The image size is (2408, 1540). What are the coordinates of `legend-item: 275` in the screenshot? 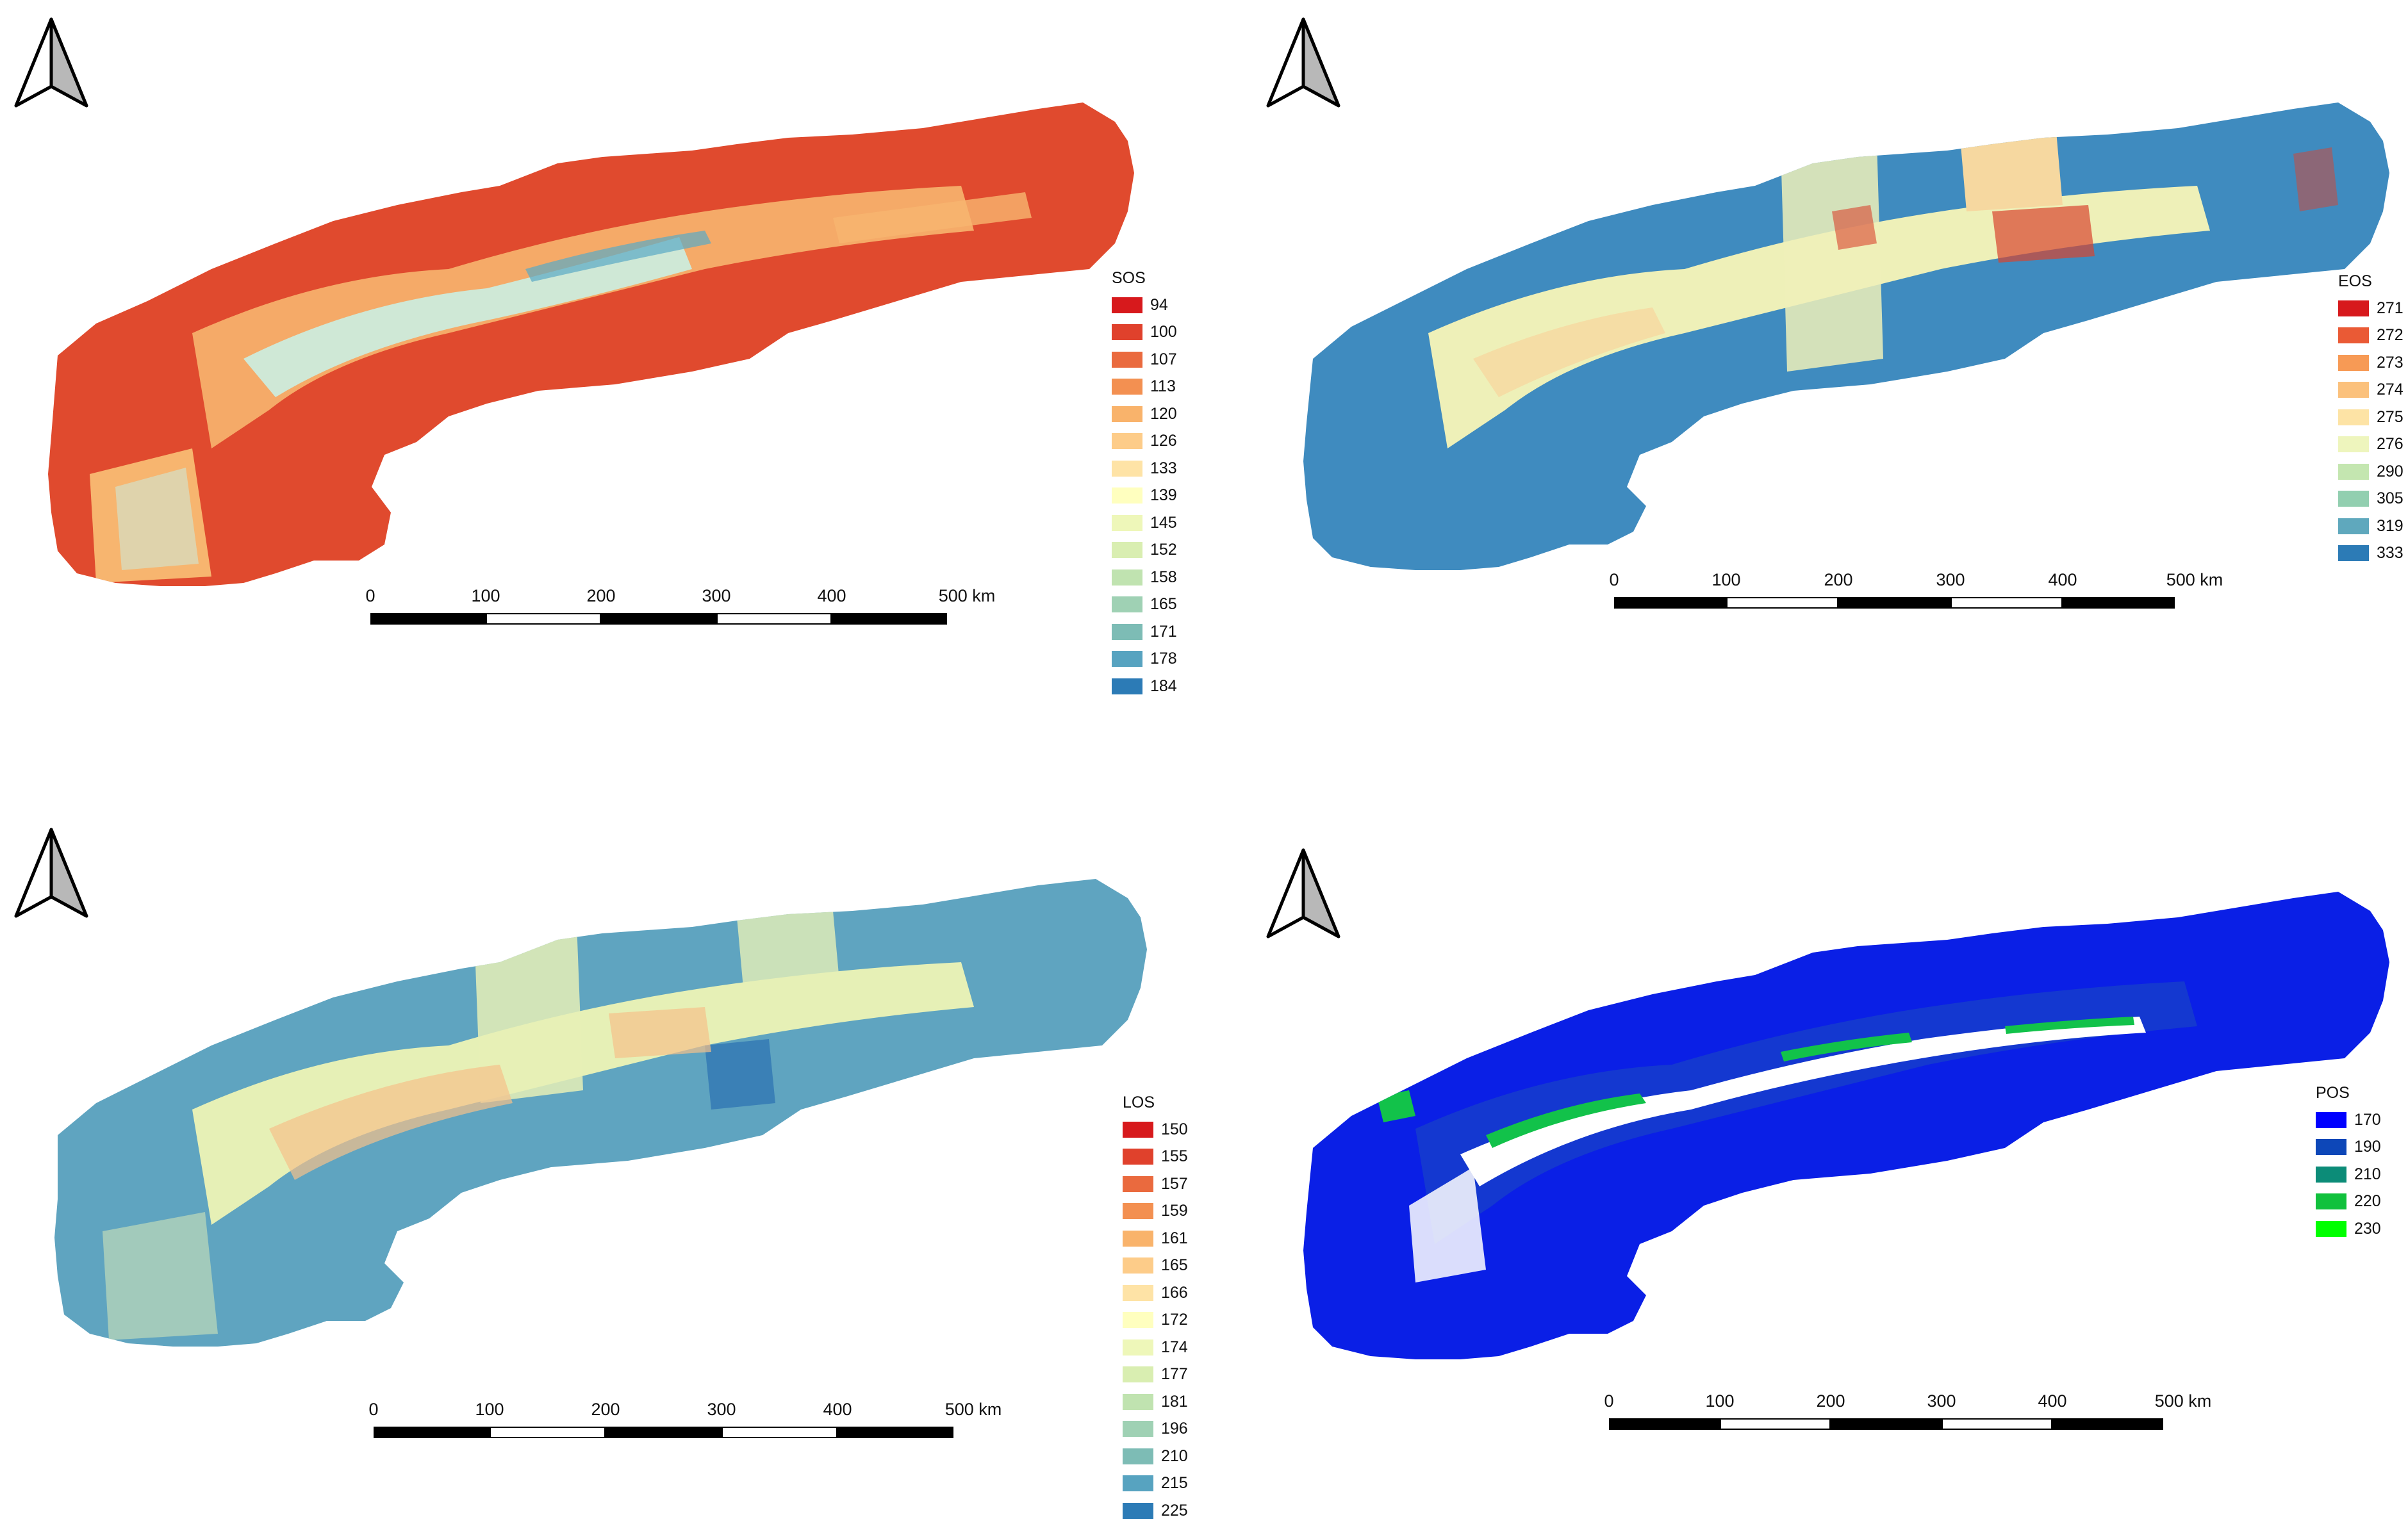 It's located at (2371, 417).